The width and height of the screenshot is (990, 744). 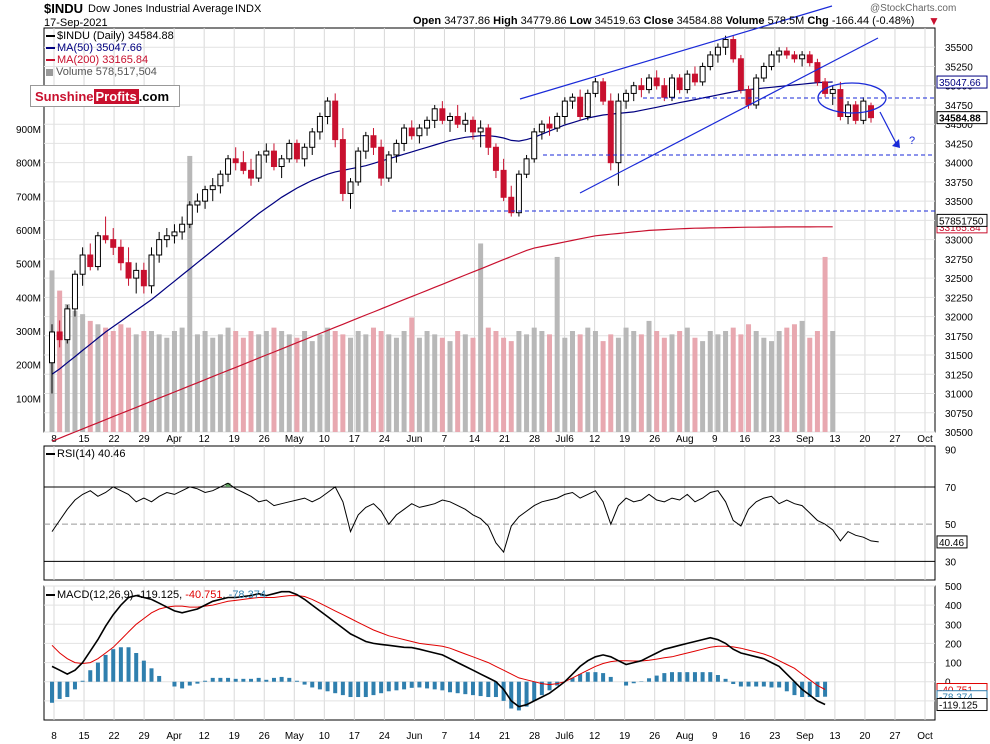 What do you see at coordinates (818, 21) in the screenshot?
I see `chg-label: Chg` at bounding box center [818, 21].